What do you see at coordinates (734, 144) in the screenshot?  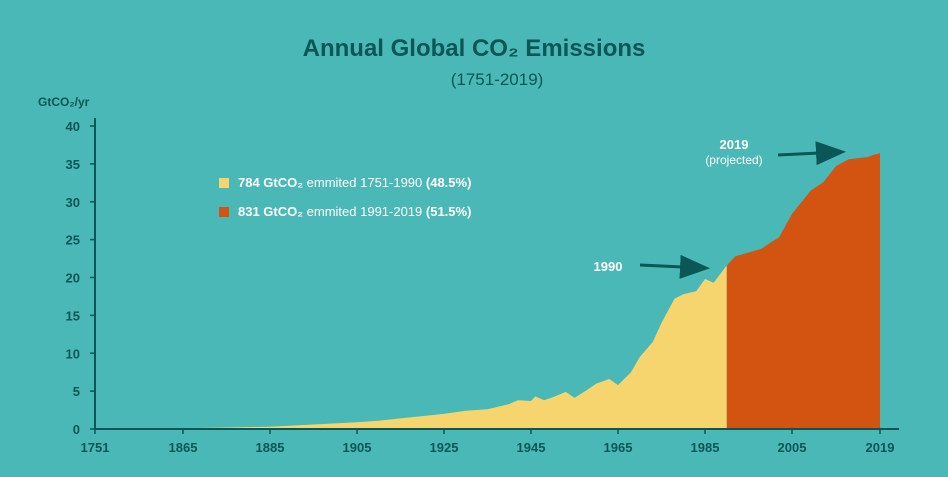 I see `annotation-2019-label: 2019` at bounding box center [734, 144].